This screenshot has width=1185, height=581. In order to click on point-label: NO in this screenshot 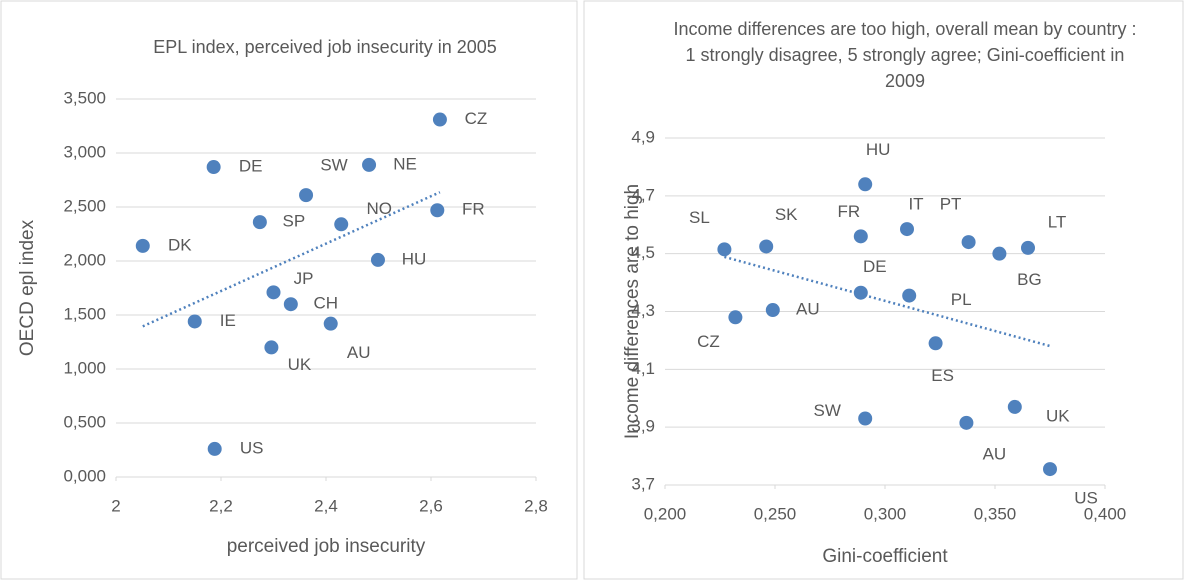, I will do `click(379, 208)`.